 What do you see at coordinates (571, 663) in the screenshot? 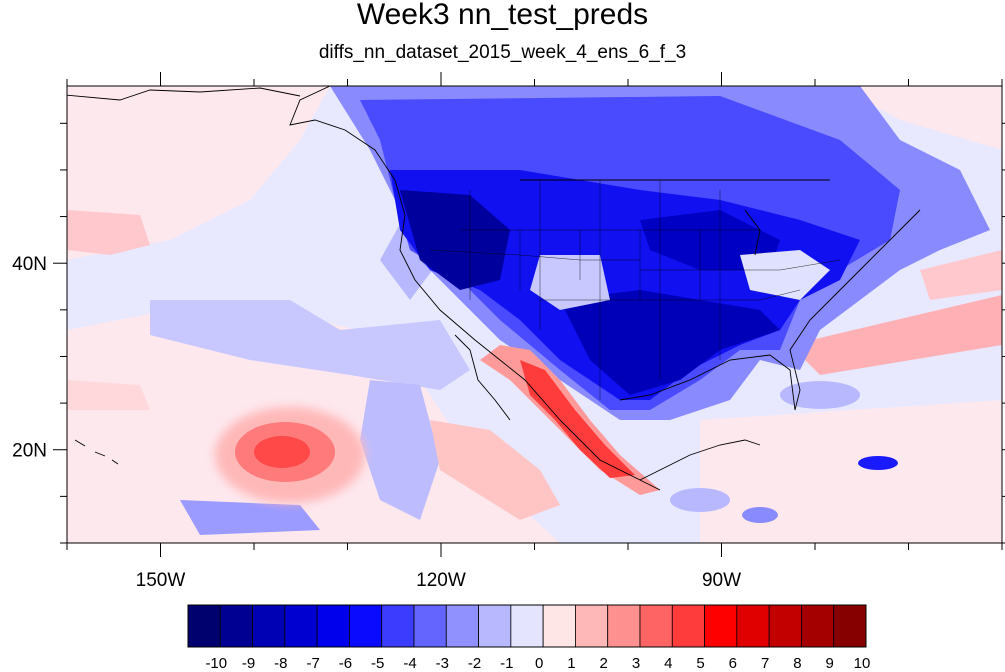
I see `colorbar-label: 1` at bounding box center [571, 663].